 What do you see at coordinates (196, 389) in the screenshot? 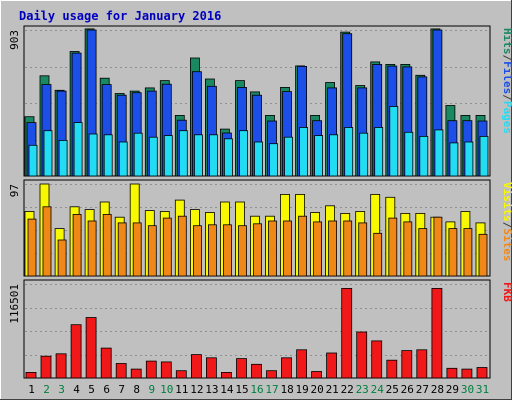
I see `day-label-12: 12` at bounding box center [196, 389].